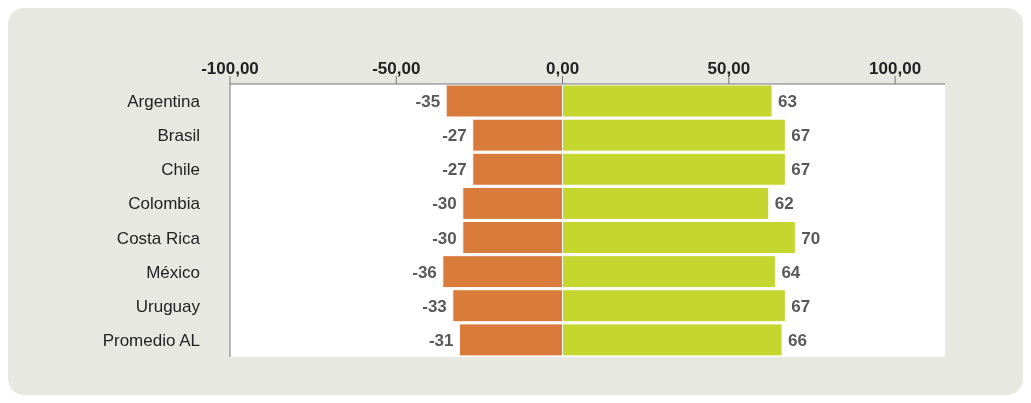  I want to click on data-label: 66, so click(797, 340).